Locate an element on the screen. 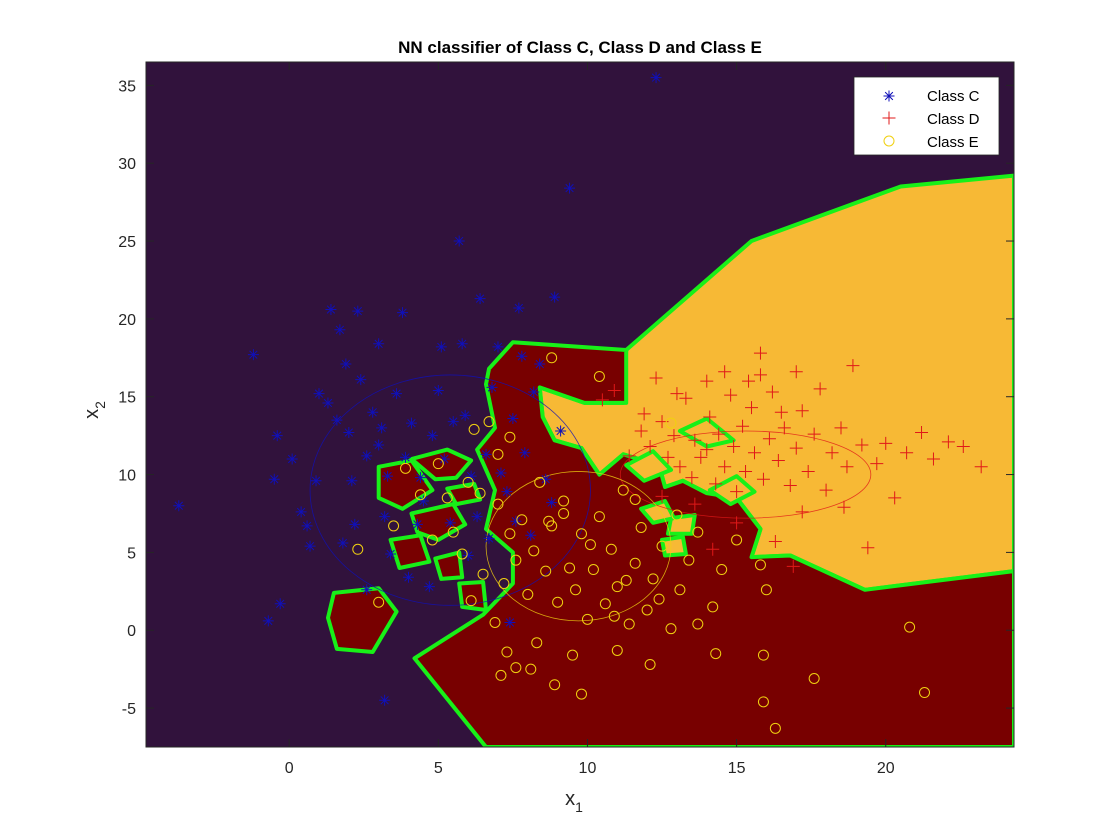 This screenshot has width=1120, height=840. x-axis-label-subscript: 1 is located at coordinates (579, 807).